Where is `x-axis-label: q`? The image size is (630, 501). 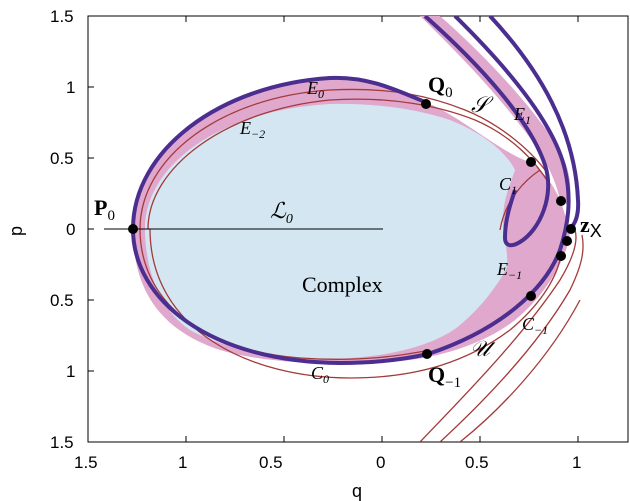
x-axis-label: q is located at coordinates (357, 491).